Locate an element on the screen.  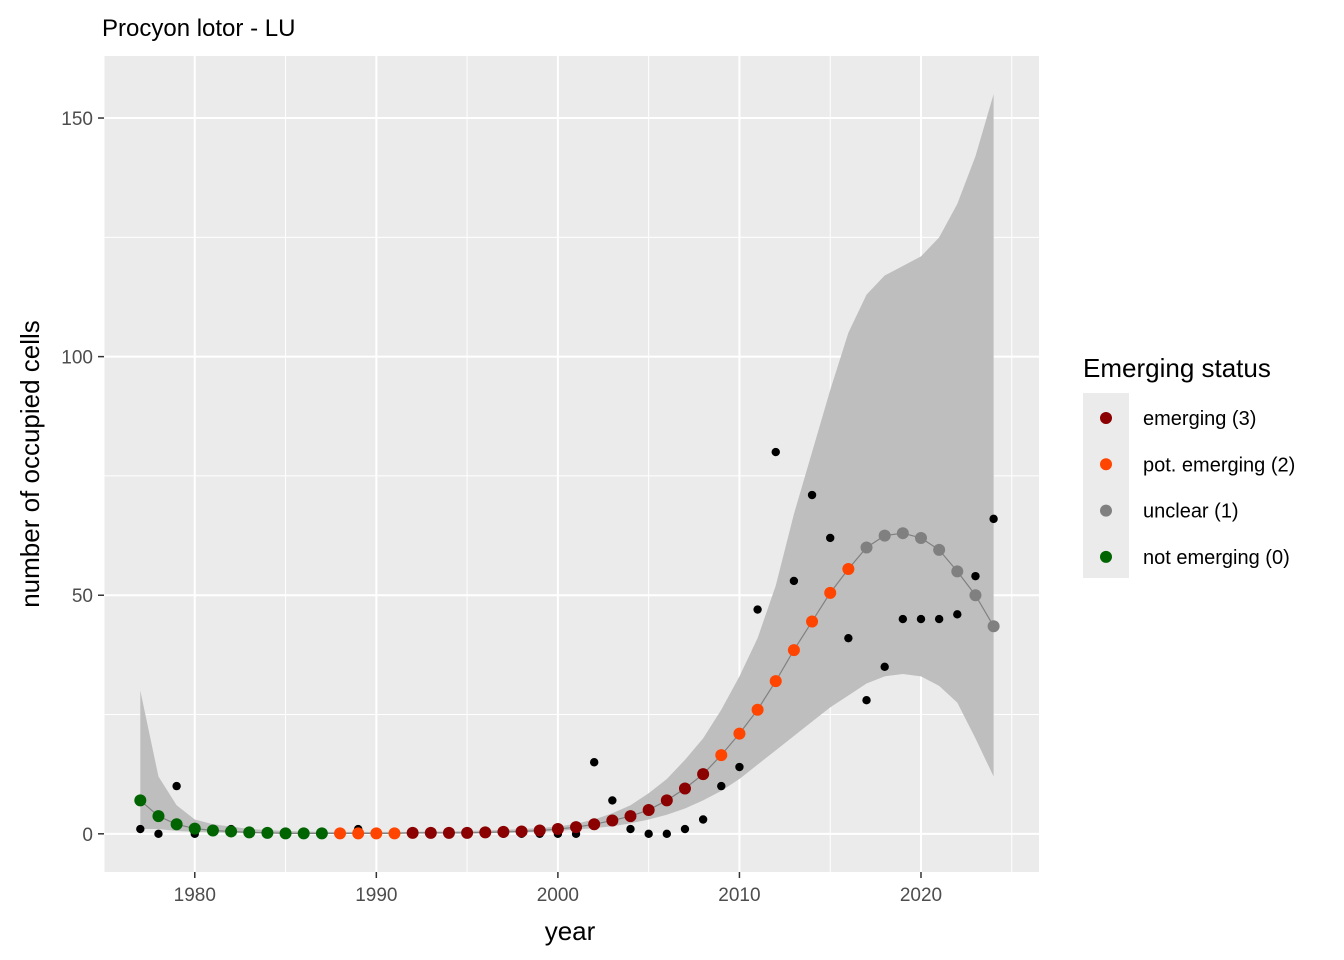
y-axis: 0 50 100 150 is located at coordinates (82, 477).